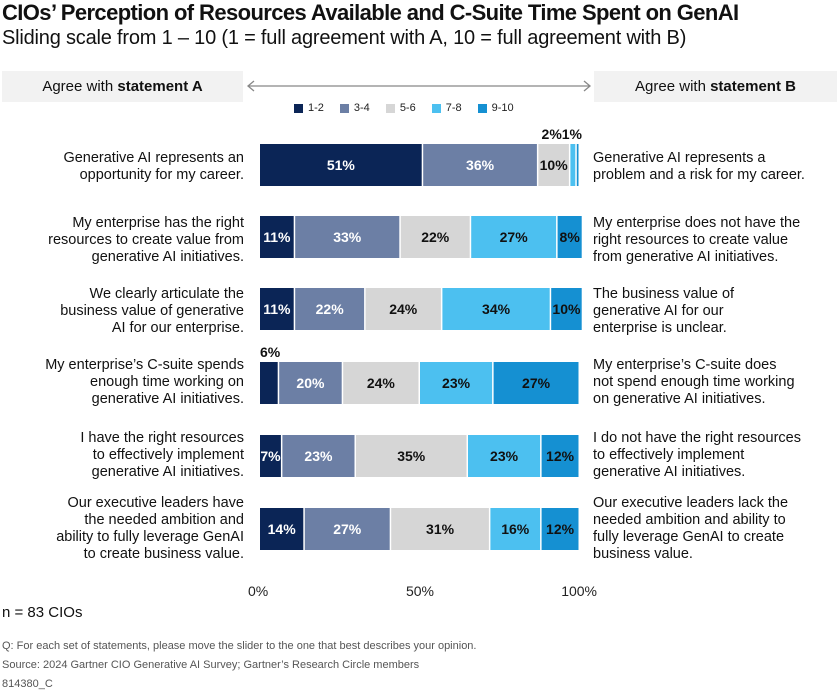 The width and height of the screenshot is (839, 695). What do you see at coordinates (27, 684) in the screenshot?
I see `figure-id: 814380_C` at bounding box center [27, 684].